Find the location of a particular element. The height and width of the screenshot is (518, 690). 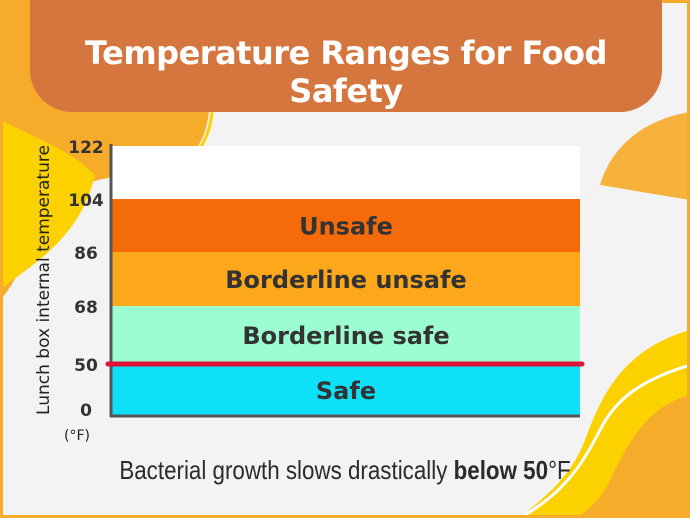

band-label: Borderline unsafe is located at coordinates (345, 280).